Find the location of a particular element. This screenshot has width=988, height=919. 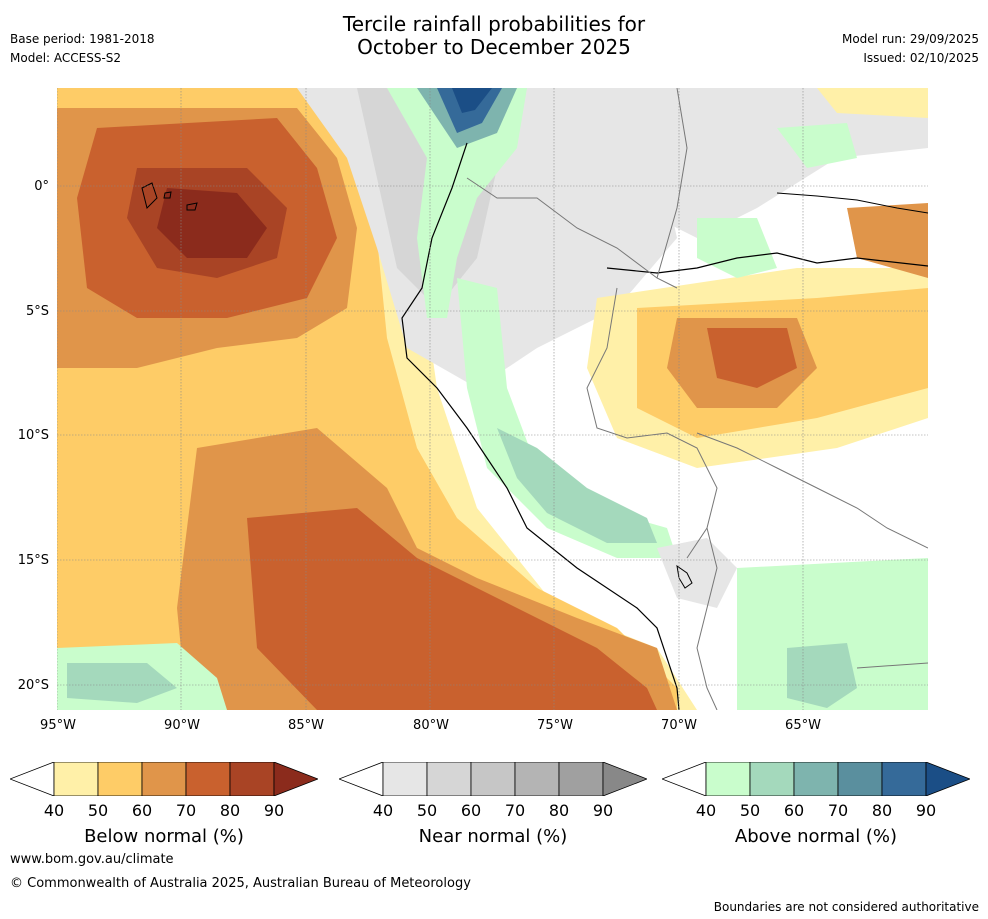

website-link: www.bom.gov.au/climate is located at coordinates (92, 859).